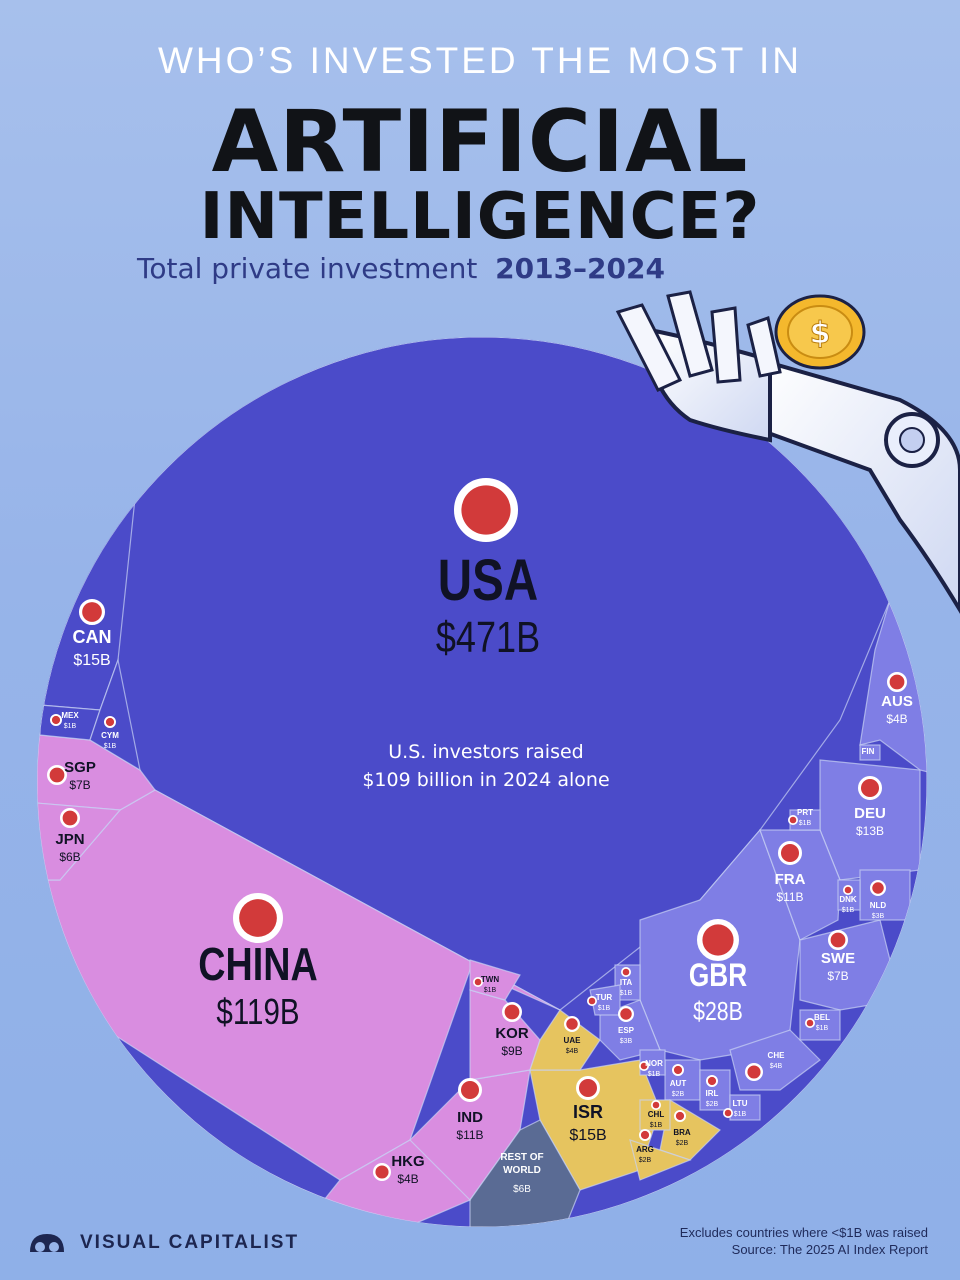 The width and height of the screenshot is (960, 1280). I want to click on value-label-rest-of-world: $6B, so click(522, 1189).